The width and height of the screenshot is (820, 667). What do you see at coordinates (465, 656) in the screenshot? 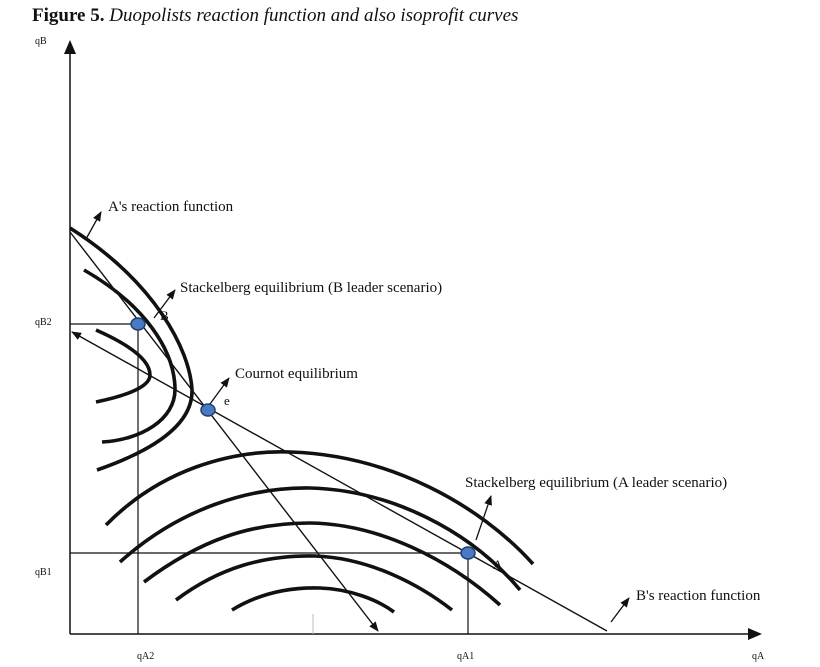
I see `tick-label-qa1: qA1` at bounding box center [465, 656].